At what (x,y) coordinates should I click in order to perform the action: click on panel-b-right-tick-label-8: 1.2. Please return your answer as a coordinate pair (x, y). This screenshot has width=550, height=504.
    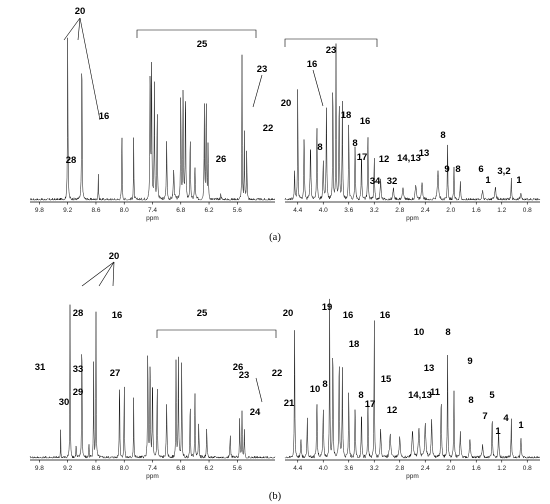
    Looking at the image, I should click on (501, 468).